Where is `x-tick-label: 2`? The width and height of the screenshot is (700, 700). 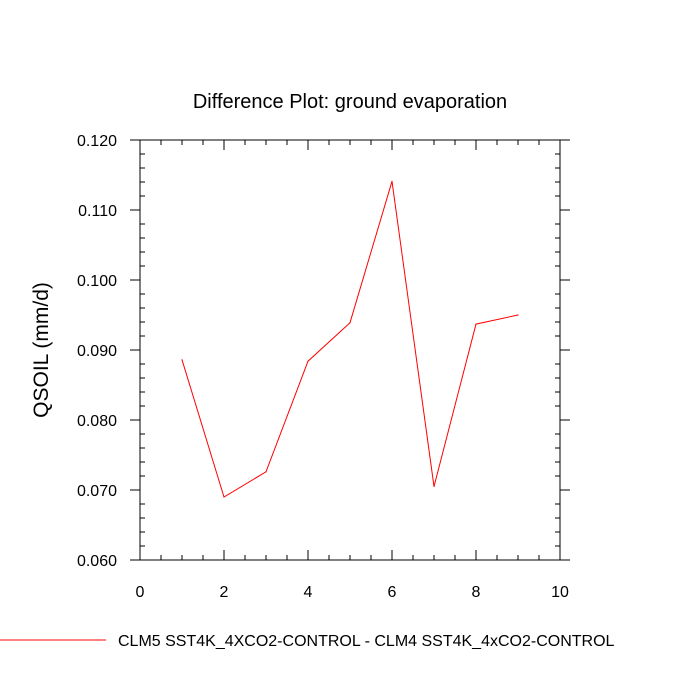 x-tick-label: 2 is located at coordinates (224, 592).